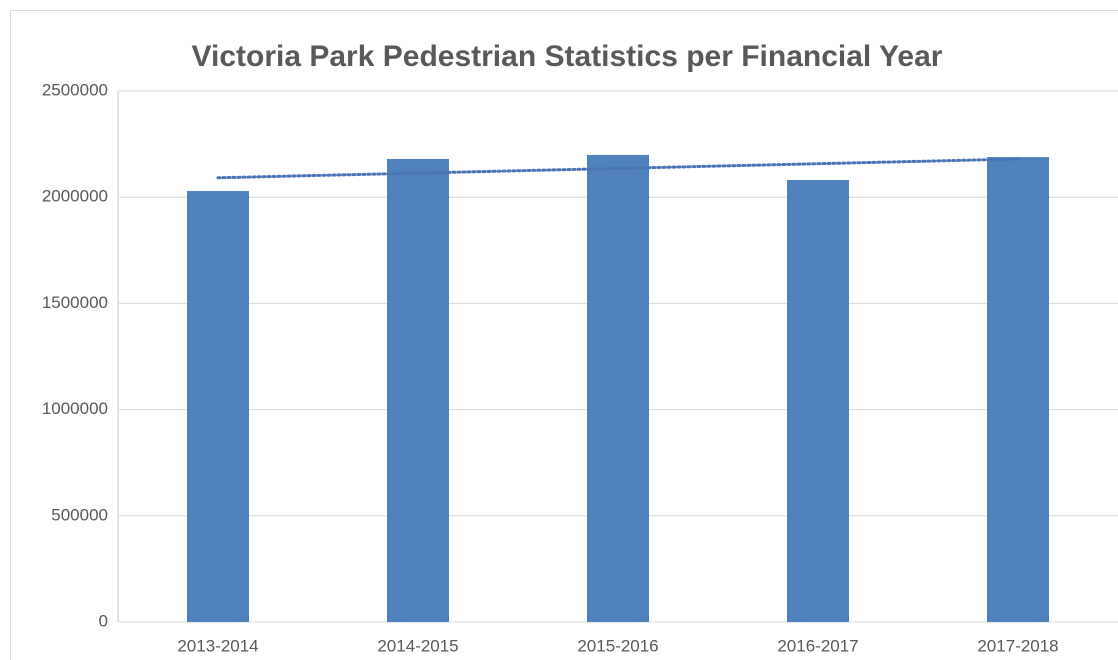 The image size is (1118, 660). I want to click on y-tick-label: 2500000, so click(75, 89).